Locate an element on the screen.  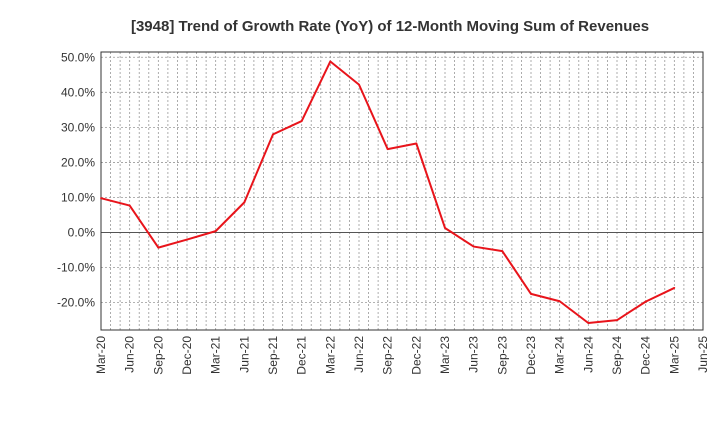
x-tick-label: Sep-24 is located at coordinates (617, 355).